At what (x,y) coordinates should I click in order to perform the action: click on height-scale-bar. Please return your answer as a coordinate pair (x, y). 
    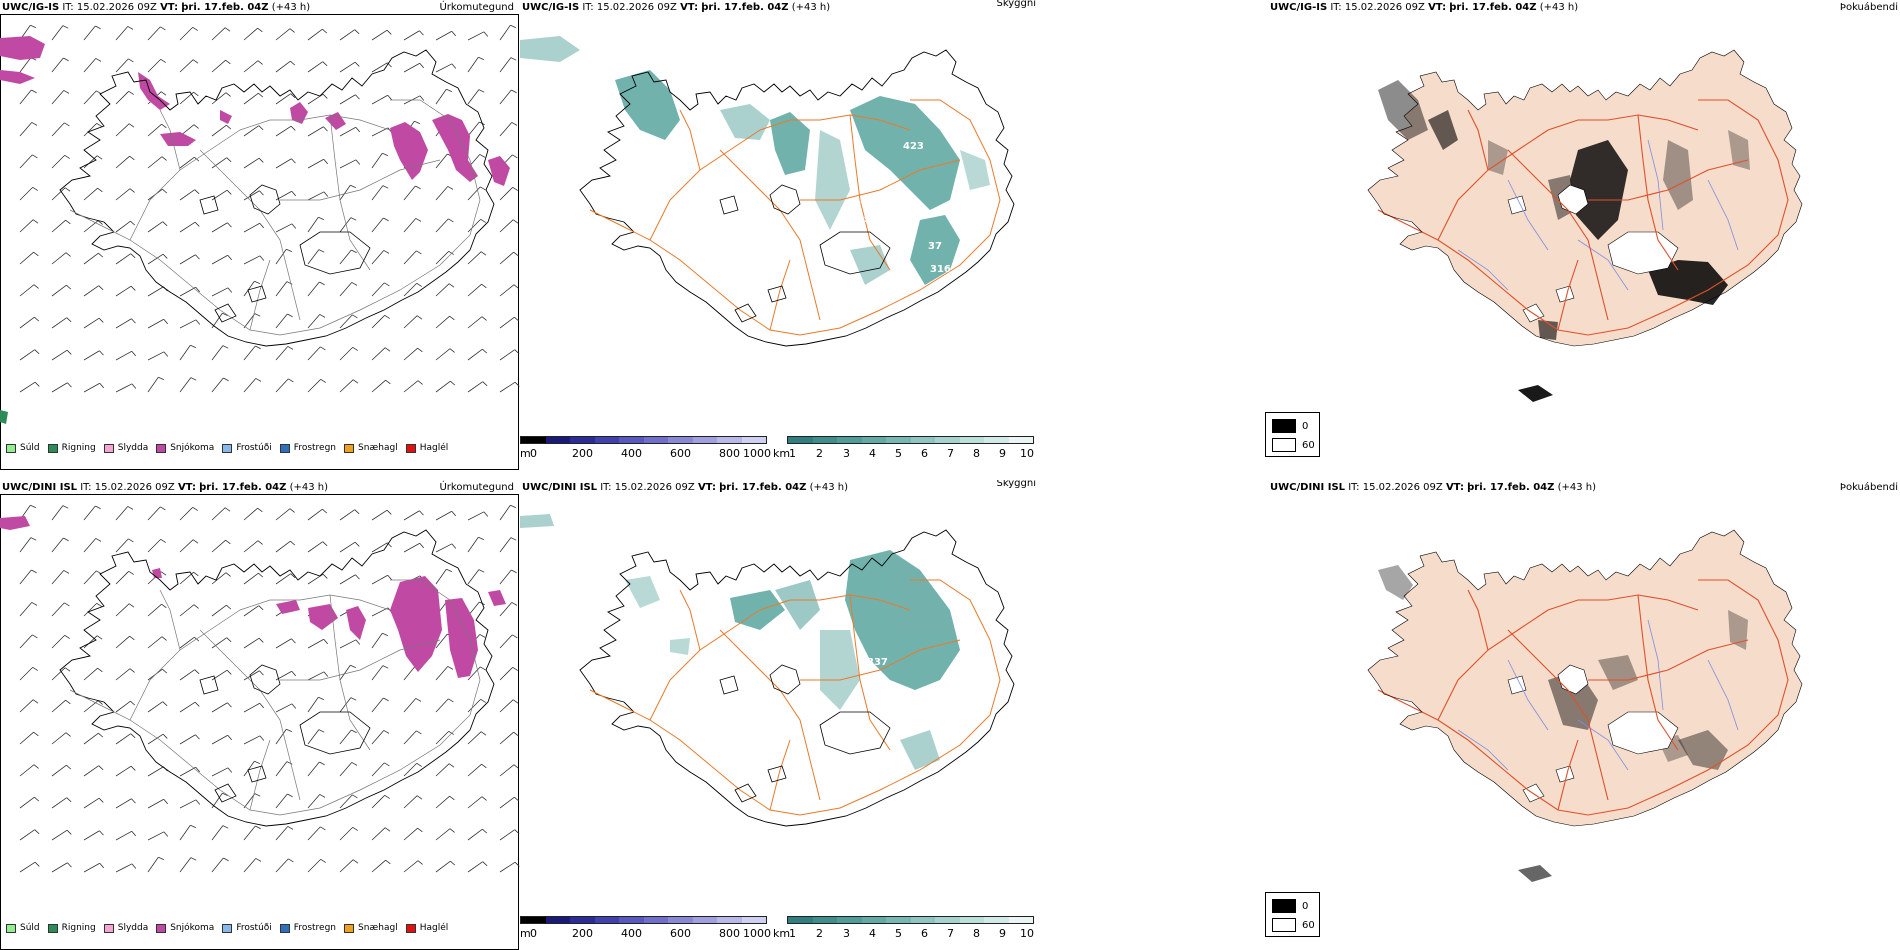
    Looking at the image, I should click on (643, 440).